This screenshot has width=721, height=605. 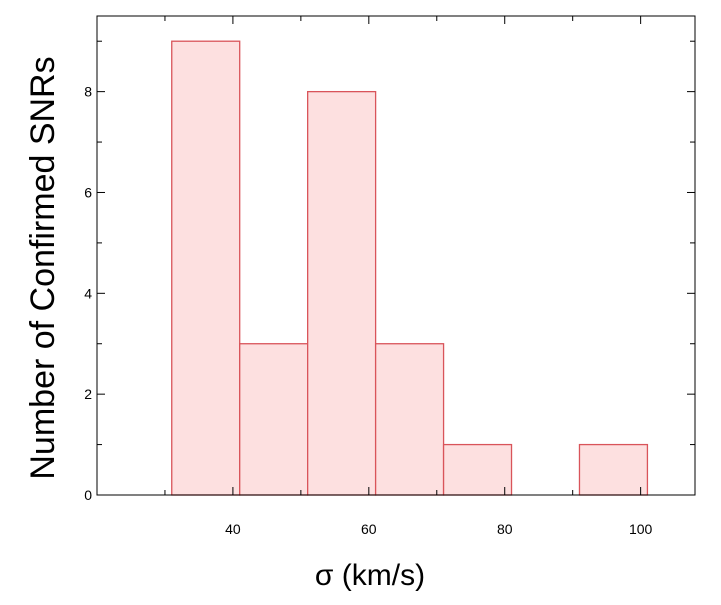 What do you see at coordinates (370, 575) in the screenshot?
I see `x-axis-label: σ (km/s)` at bounding box center [370, 575].